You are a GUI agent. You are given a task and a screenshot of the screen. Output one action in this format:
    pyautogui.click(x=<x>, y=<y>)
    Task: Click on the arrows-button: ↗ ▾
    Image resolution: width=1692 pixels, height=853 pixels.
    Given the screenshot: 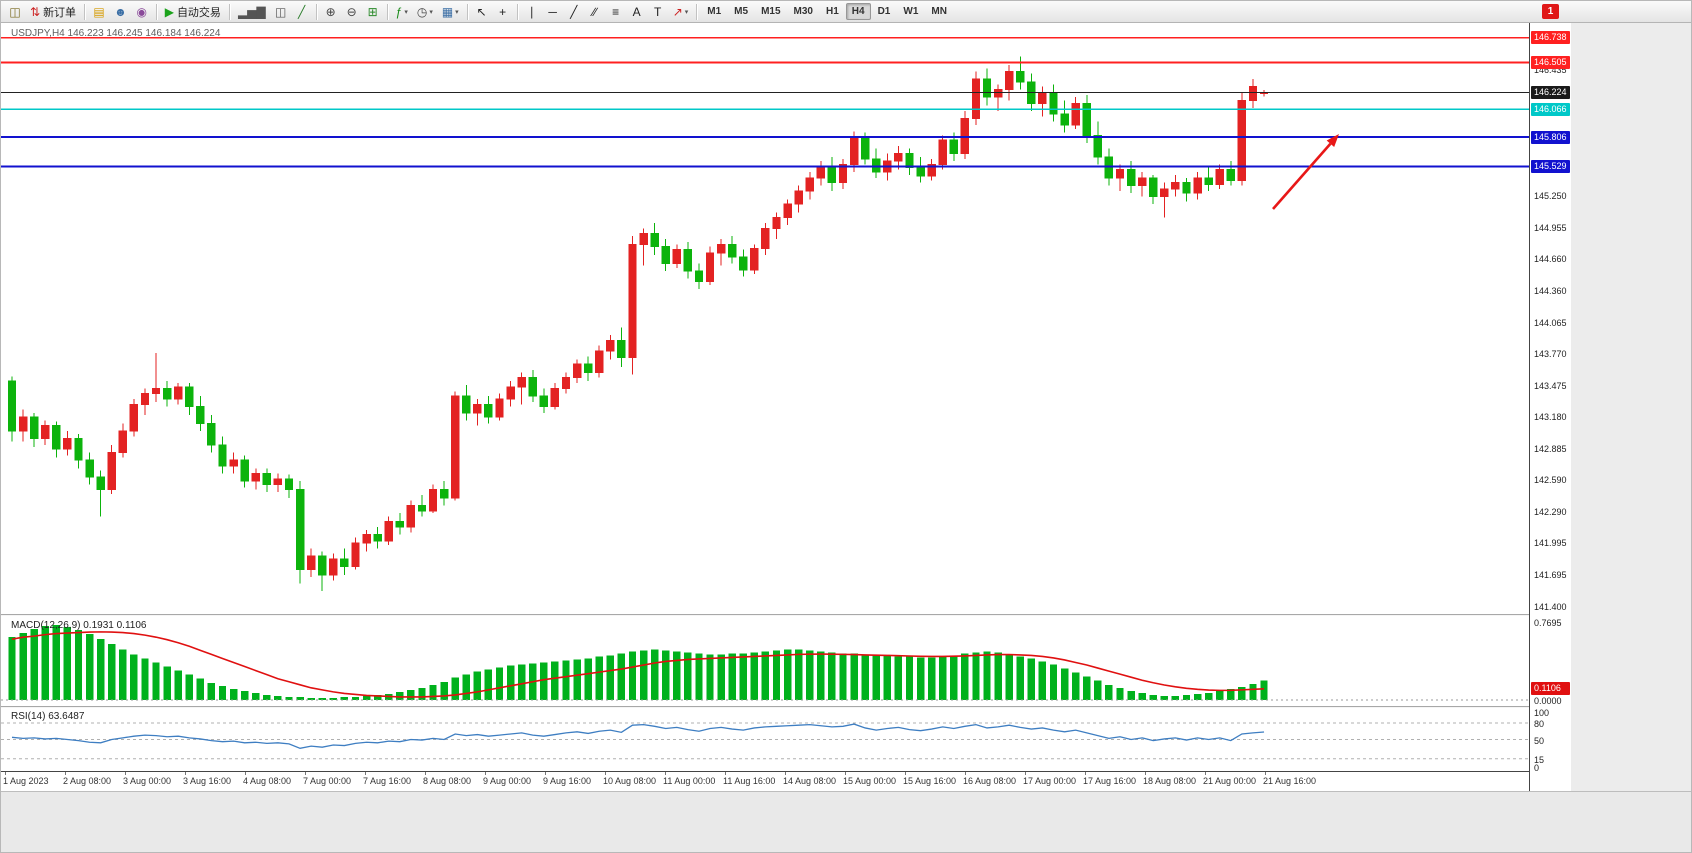 What is the action you would take?
    pyautogui.click(x=681, y=11)
    